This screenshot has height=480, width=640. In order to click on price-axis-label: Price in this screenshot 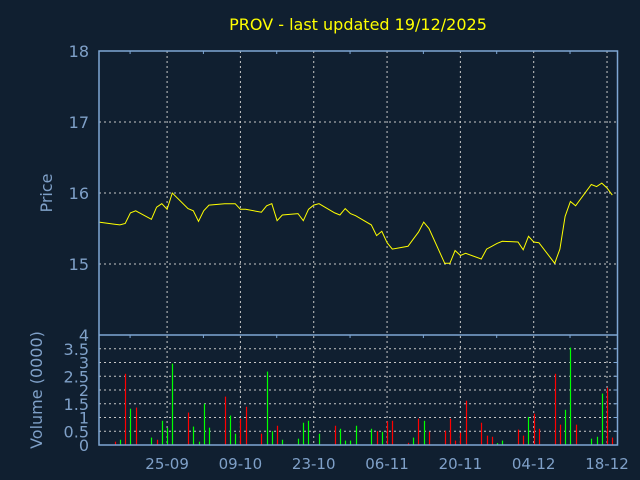, I will do `click(46, 192)`.